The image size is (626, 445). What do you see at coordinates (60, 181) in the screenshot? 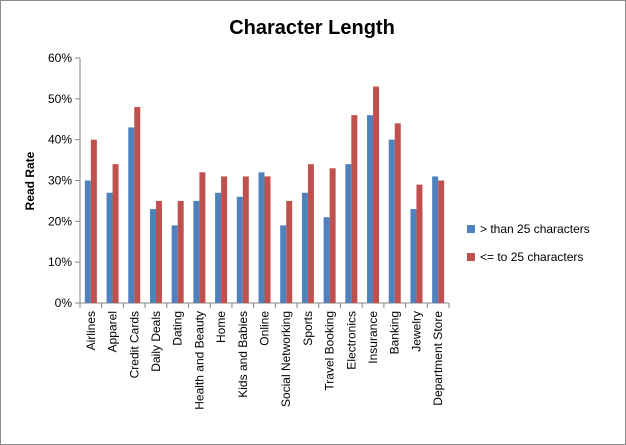
I see `y-tick-label: 30%` at bounding box center [60, 181].